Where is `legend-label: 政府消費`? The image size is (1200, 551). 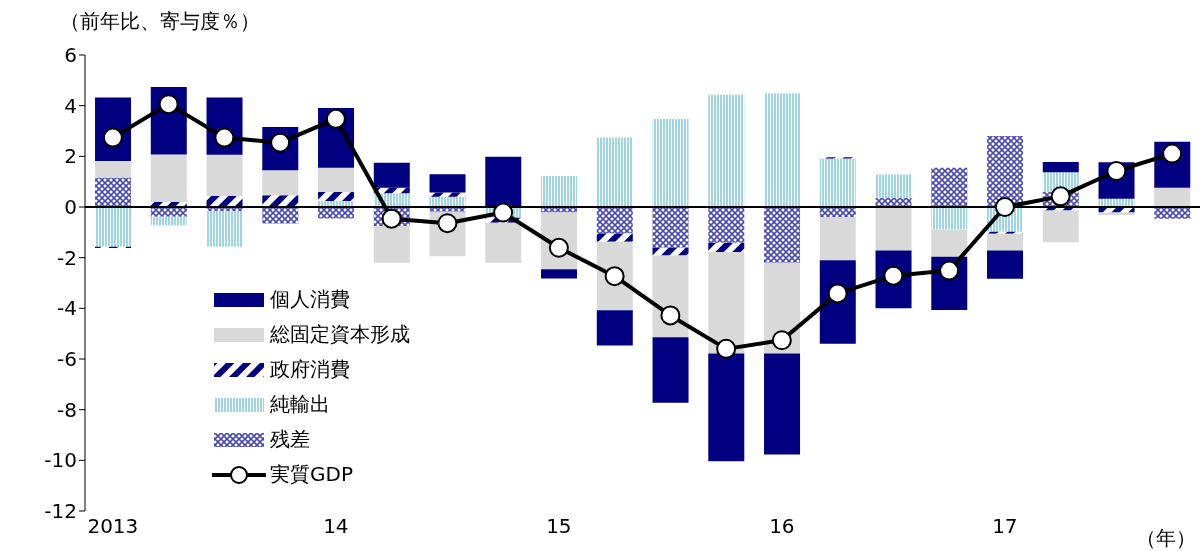 legend-label: 政府消費 is located at coordinates (310, 369).